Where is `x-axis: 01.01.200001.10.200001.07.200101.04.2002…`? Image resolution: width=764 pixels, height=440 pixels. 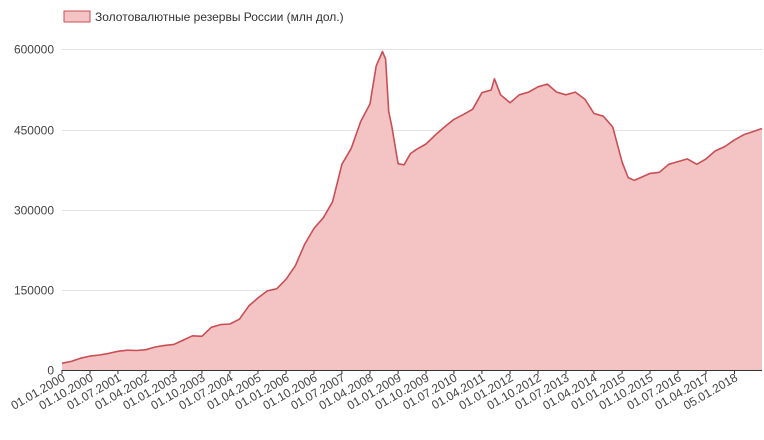 x-axis: 01.01.200001.10.200001.07.200101.04.2002… is located at coordinates (374, 391).